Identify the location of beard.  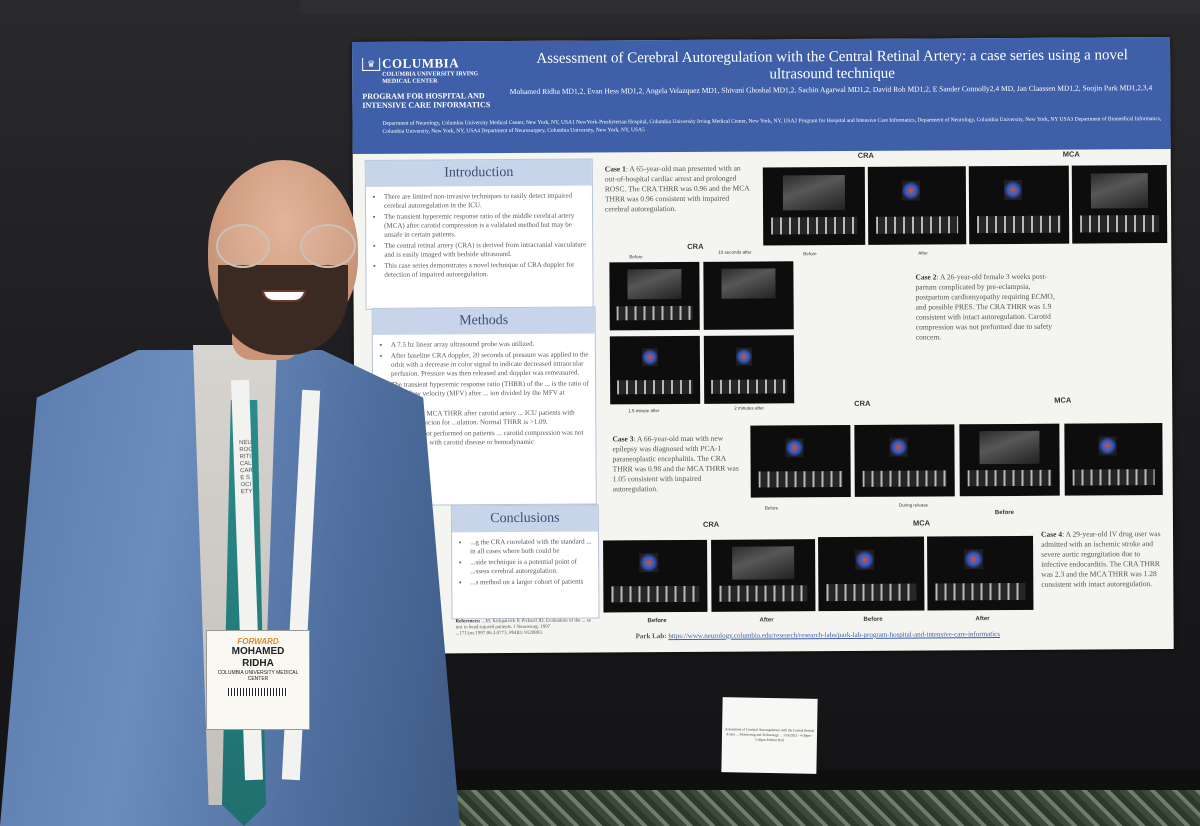
(283, 310).